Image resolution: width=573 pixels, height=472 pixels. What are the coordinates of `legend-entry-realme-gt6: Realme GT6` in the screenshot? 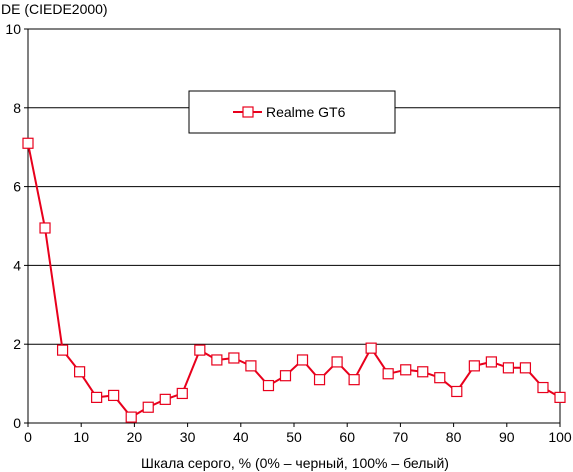 It's located at (306, 112).